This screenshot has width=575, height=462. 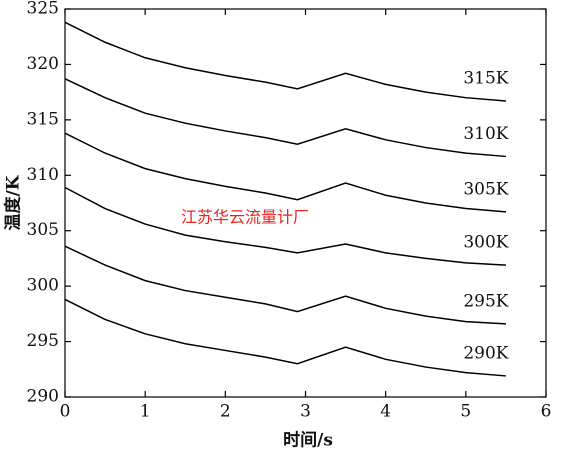 I want to click on series-label: 290K, so click(x=485, y=353).